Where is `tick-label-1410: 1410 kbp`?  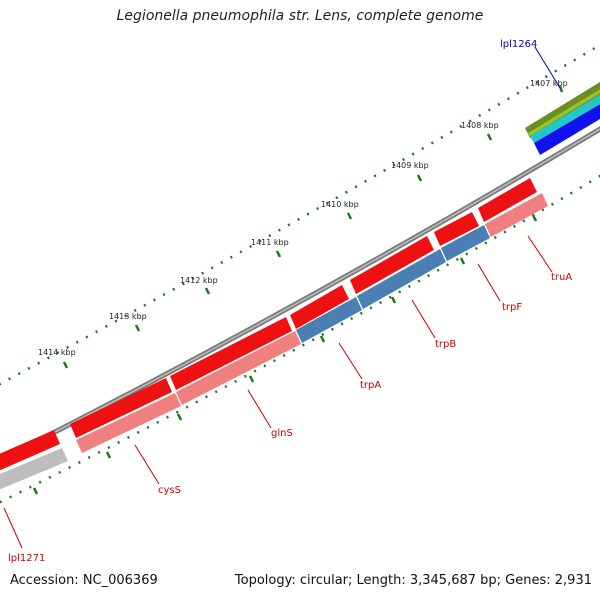
tick-label-1410: 1410 kbp is located at coordinates (340, 204).